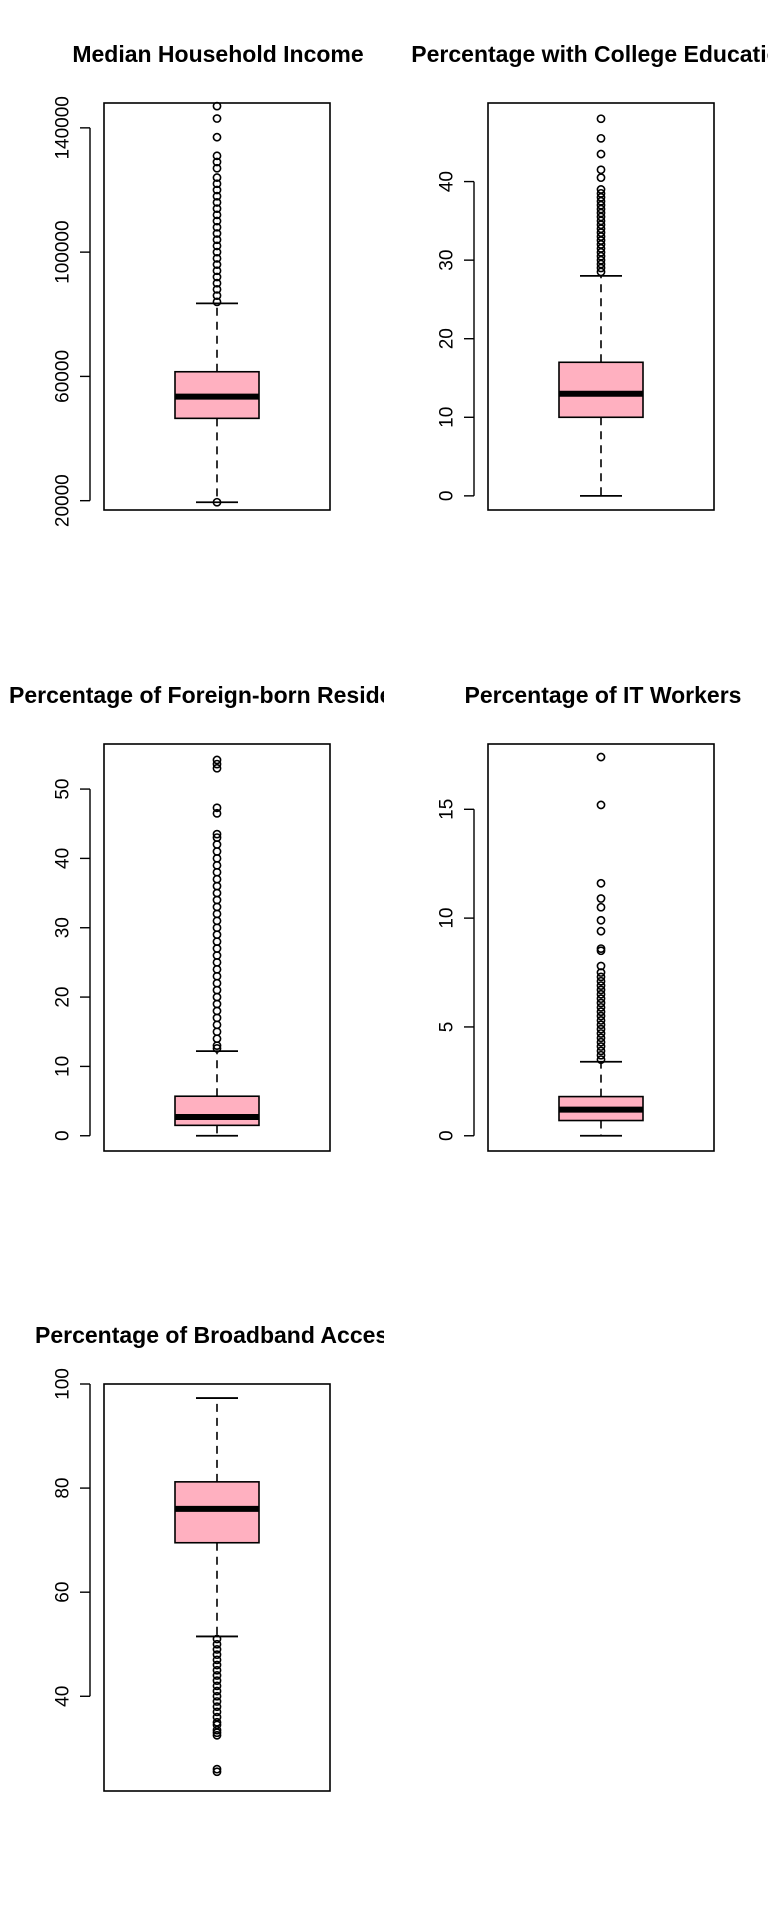  What do you see at coordinates (447, 1135) in the screenshot?
I see `y-tick-label: 0` at bounding box center [447, 1135].